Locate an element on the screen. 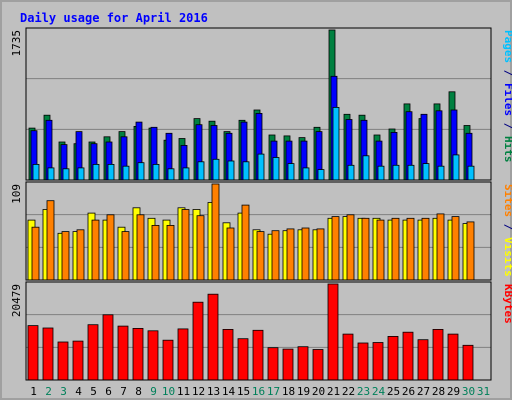 Image resolution: width=512 pixels, height=402 pixels. day-label-10: 10 is located at coordinates (168, 391).